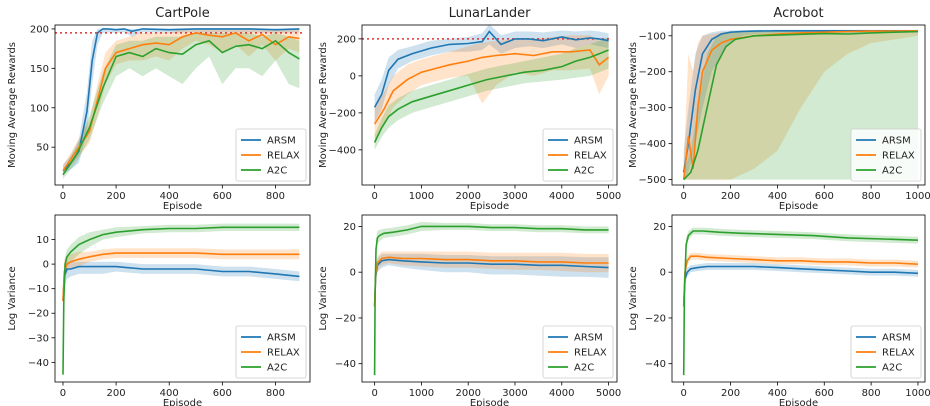  Describe the element at coordinates (608, 393) in the screenshot. I see `x-tick-label: 5000` at that location.